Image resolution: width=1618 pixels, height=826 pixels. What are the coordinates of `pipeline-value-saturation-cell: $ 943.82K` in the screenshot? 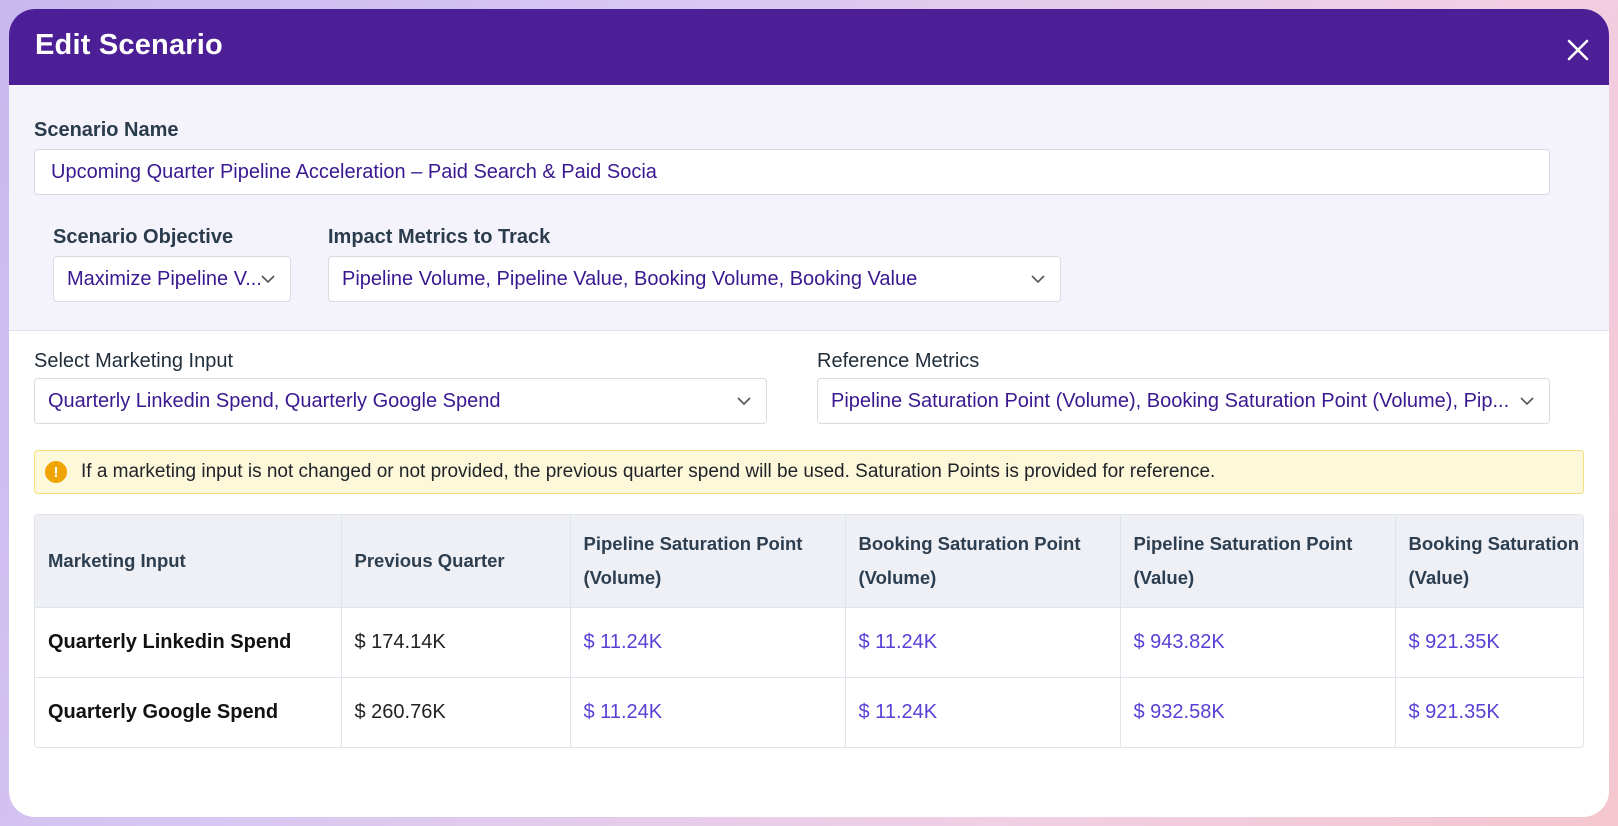 It's located at (1258, 642).